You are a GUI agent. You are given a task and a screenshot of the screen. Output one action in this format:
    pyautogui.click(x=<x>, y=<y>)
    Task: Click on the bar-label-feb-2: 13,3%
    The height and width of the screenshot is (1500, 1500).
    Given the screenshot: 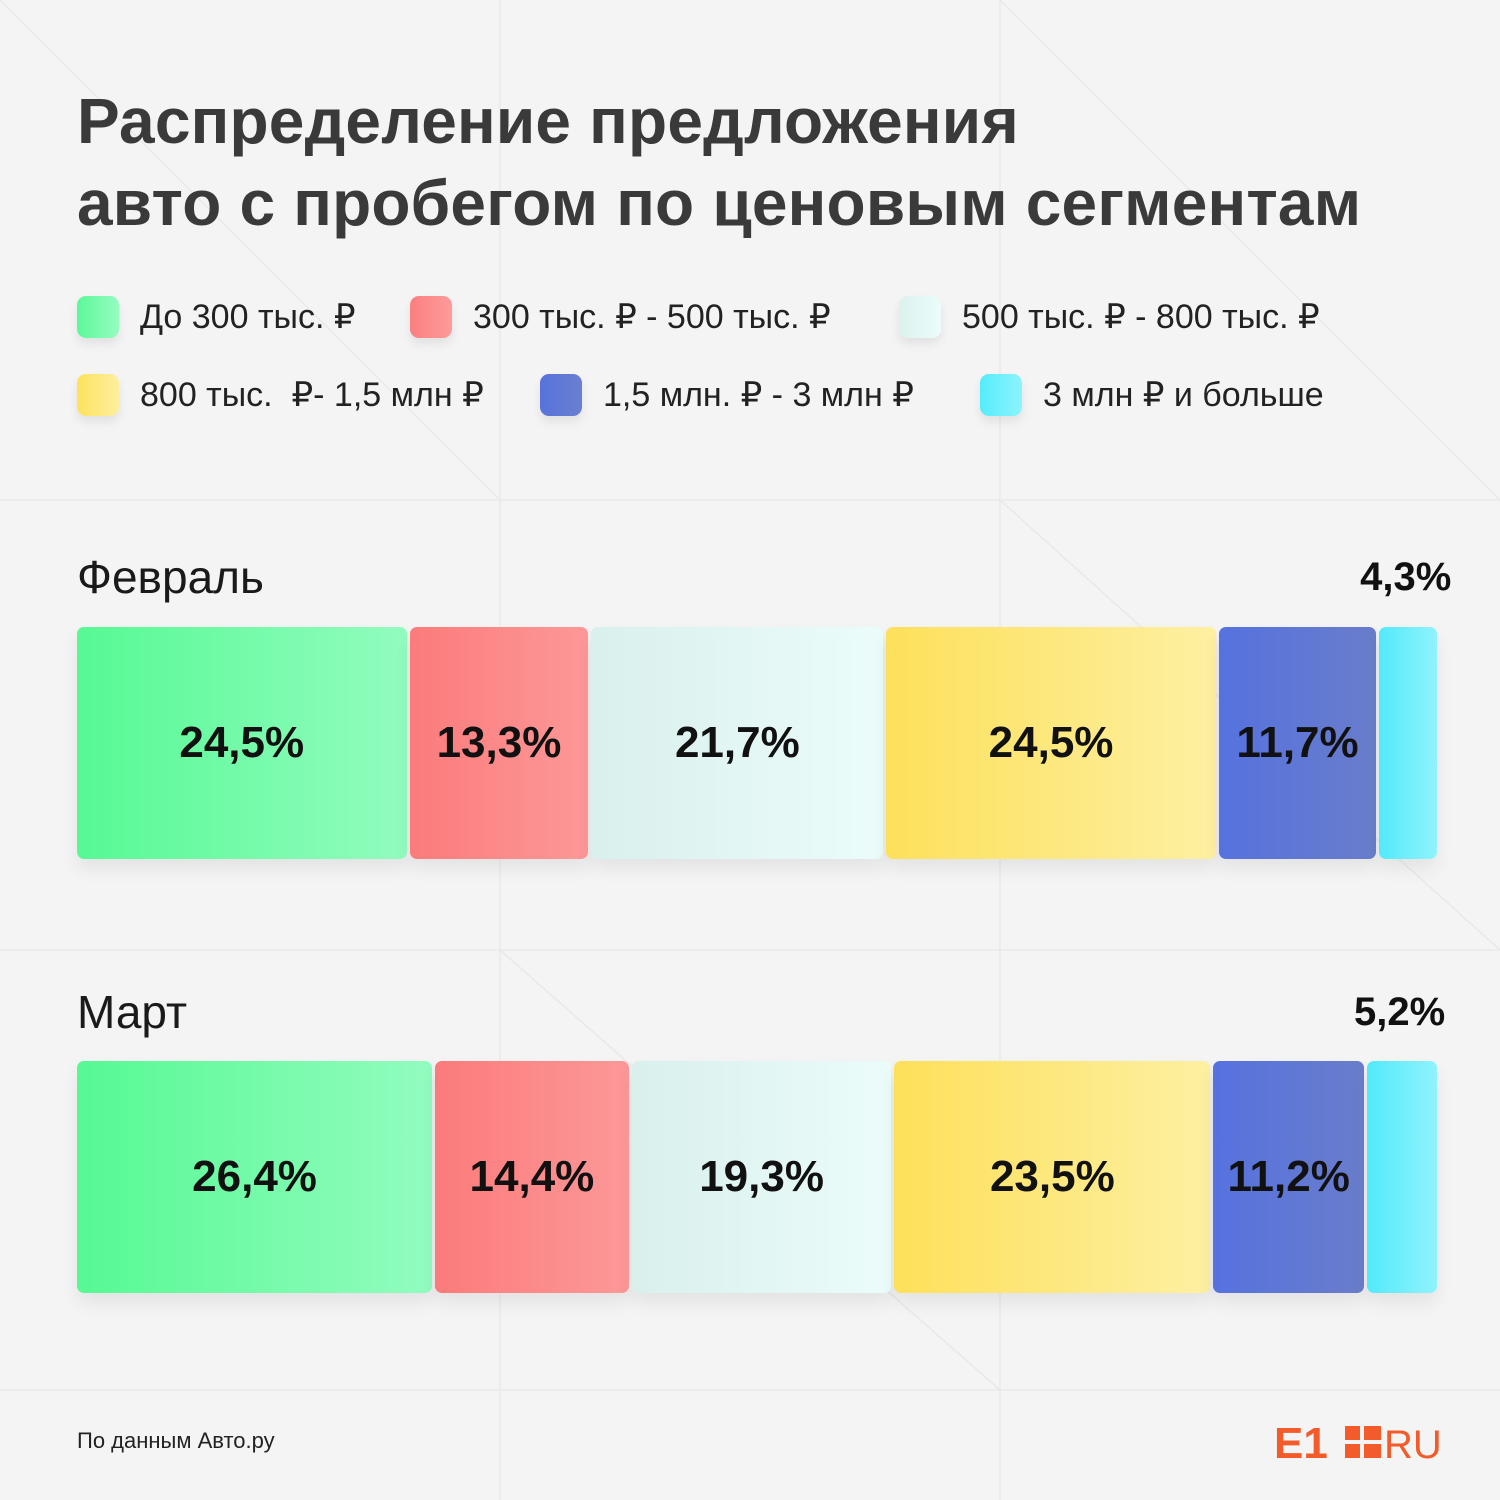 What is the action you would take?
    pyautogui.click(x=499, y=742)
    